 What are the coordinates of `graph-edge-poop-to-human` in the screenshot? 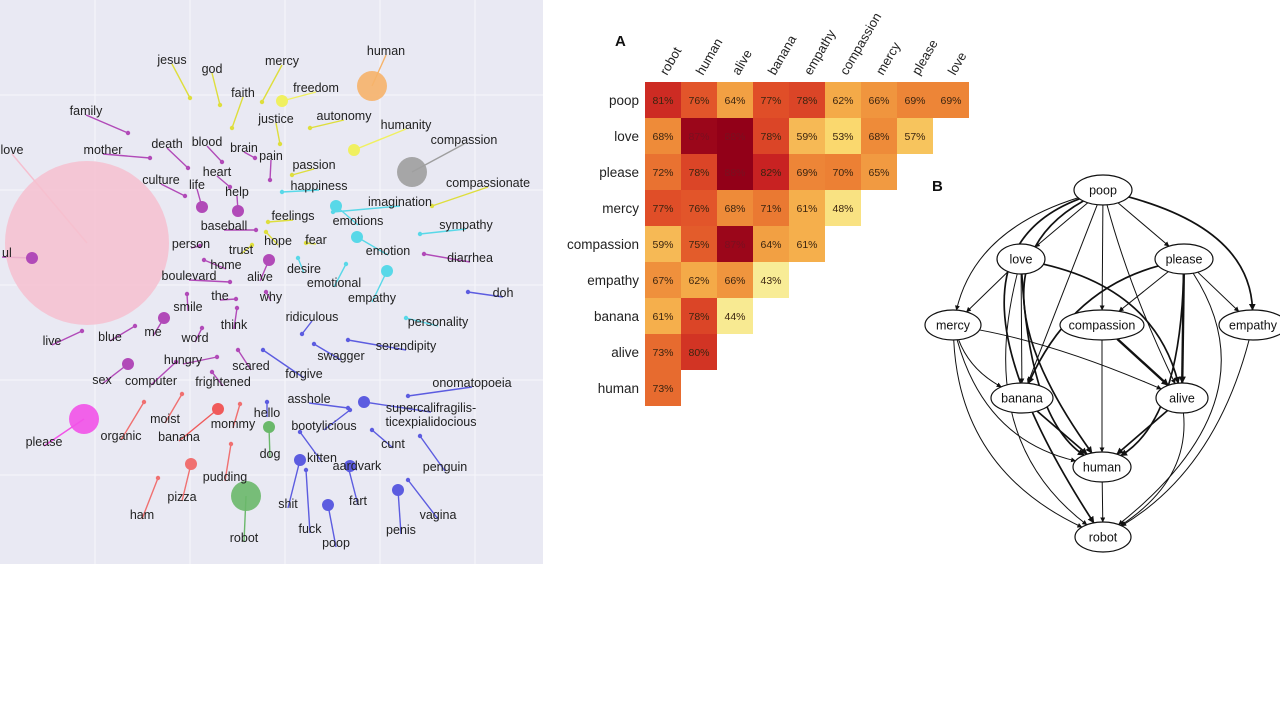 It's located at (1057, 327).